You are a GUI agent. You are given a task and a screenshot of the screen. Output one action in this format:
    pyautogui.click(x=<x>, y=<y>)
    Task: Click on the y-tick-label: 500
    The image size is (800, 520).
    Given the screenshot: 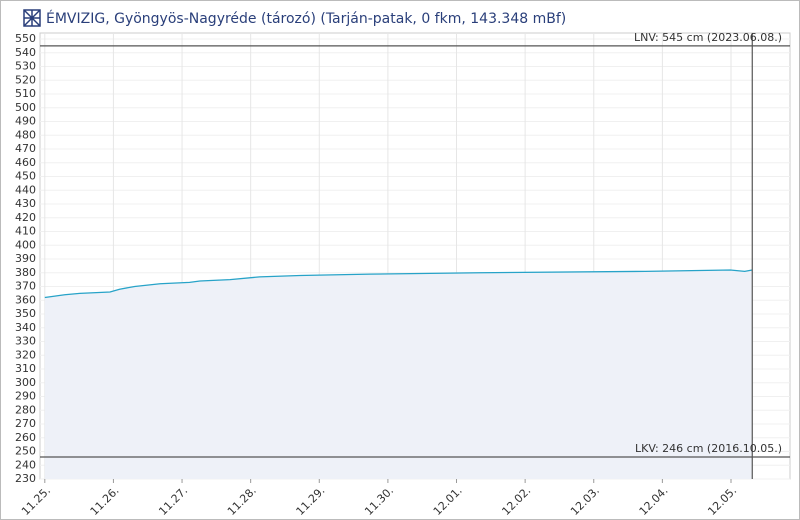 What is the action you would take?
    pyautogui.click(x=25, y=107)
    